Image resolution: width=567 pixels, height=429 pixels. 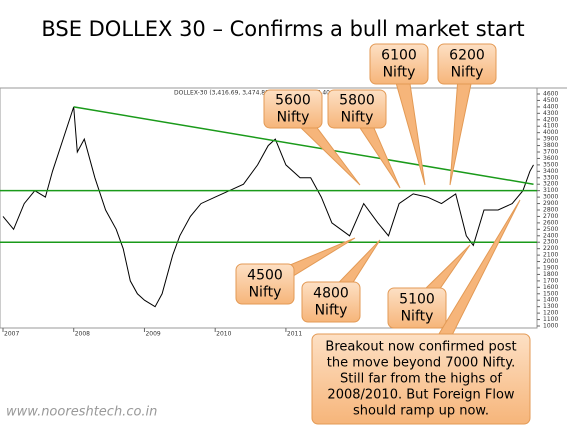 I want to click on y-tick-label: 1400, so click(x=550, y=300).